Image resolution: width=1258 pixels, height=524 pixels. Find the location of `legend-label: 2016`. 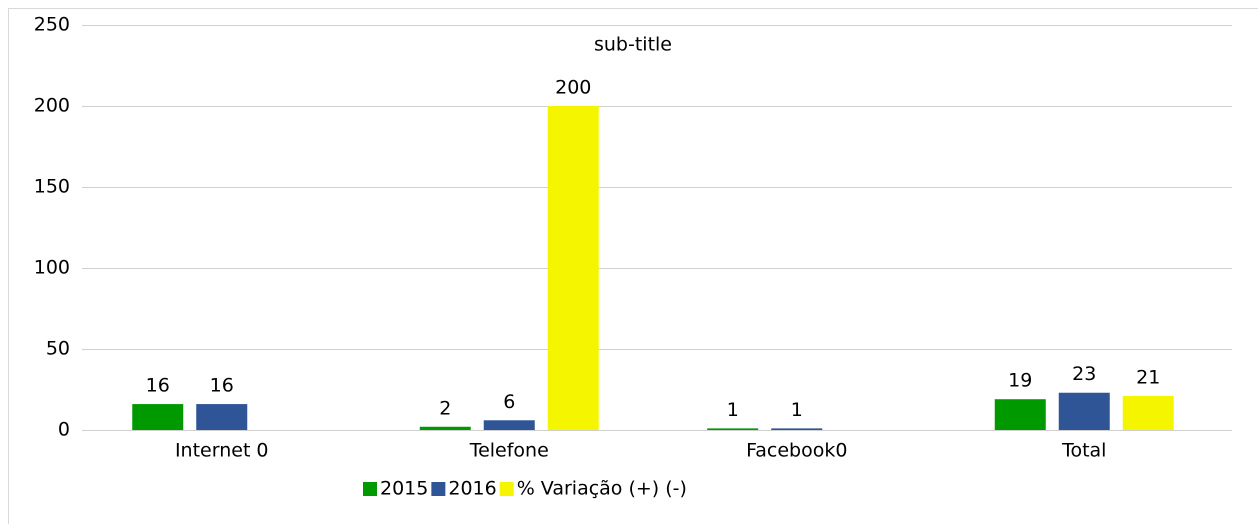

legend-label: 2016 is located at coordinates (472, 489).